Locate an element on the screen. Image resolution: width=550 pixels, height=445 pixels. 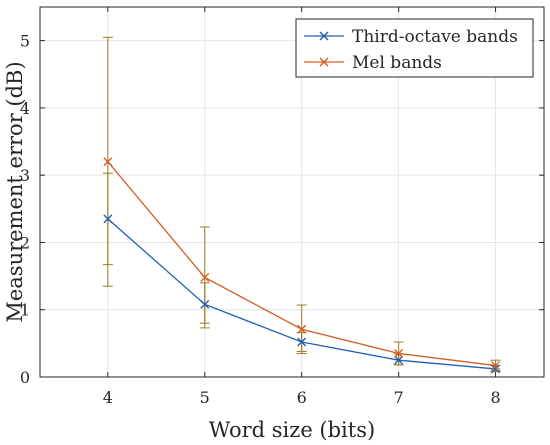
x-tick-labels: 4 5 6 7 8 is located at coordinates (302, 397).